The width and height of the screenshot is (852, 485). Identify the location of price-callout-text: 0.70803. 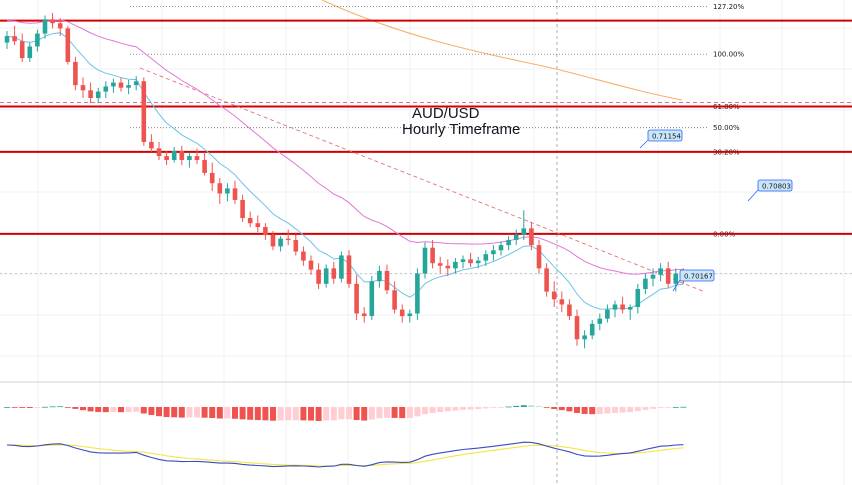
(776, 186).